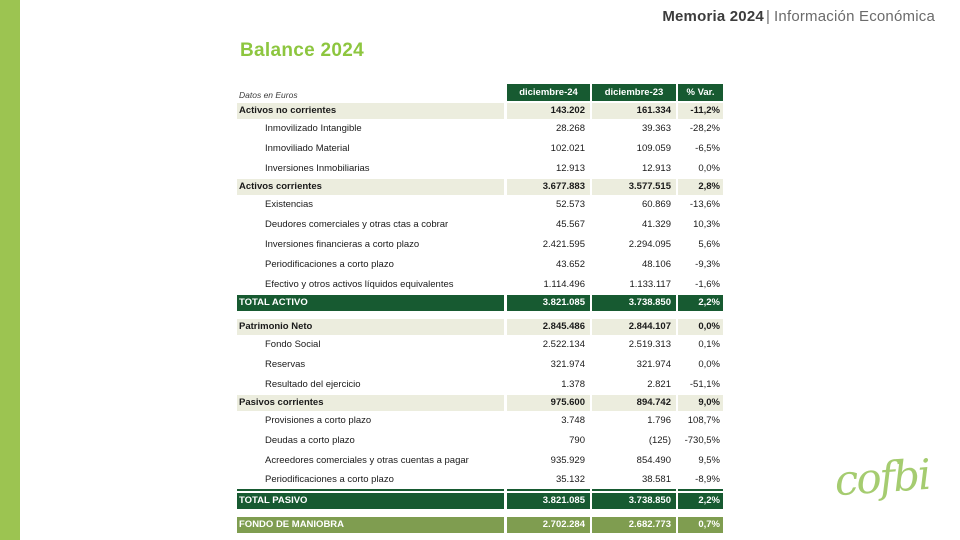  Describe the element at coordinates (548, 245) in the screenshot. I see `row-value-dic24: 2.421.595` at that location.